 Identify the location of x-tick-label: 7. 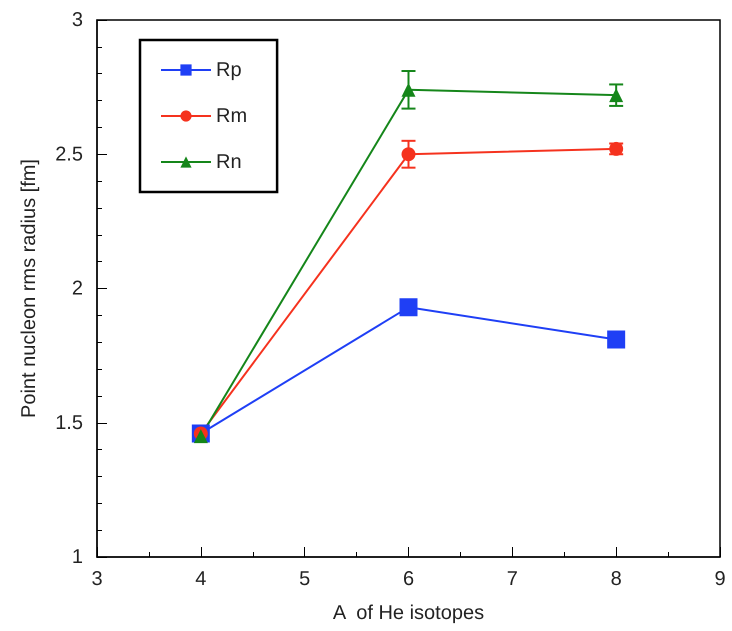
(512, 579).